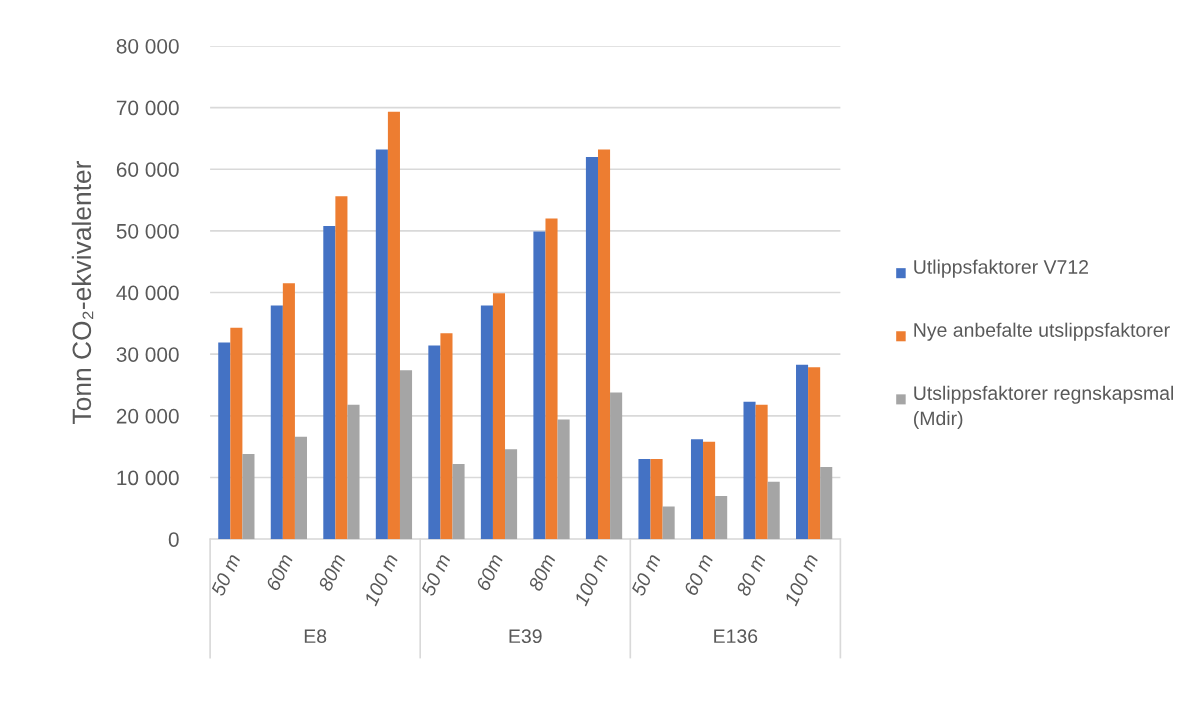 The width and height of the screenshot is (1187, 717). I want to click on y-tick-label: 40 000, so click(147, 293).